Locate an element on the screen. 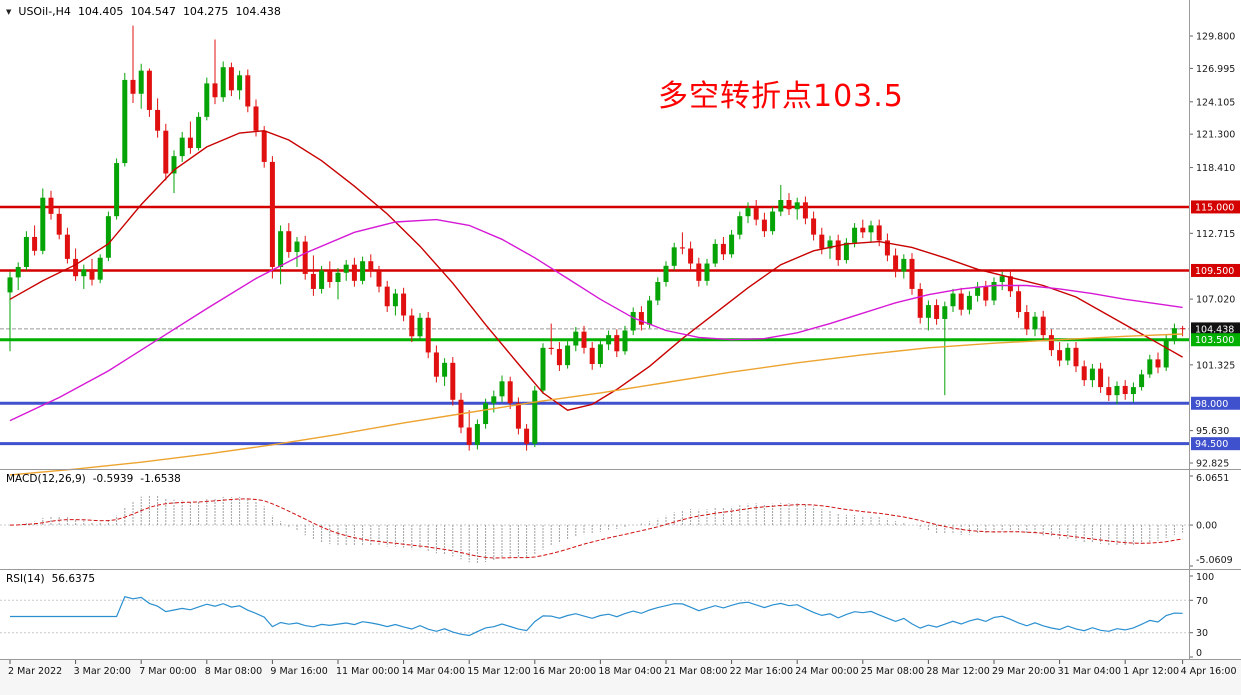  symbol-timeframe-label: USOil-,H4 is located at coordinates (44, 11).